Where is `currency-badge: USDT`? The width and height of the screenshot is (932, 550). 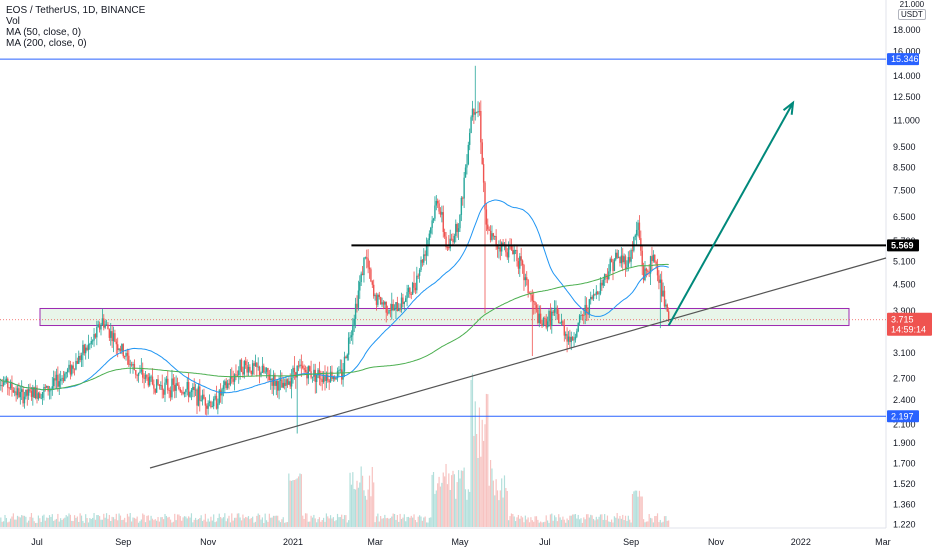
currency-badge: USDT is located at coordinates (912, 14).